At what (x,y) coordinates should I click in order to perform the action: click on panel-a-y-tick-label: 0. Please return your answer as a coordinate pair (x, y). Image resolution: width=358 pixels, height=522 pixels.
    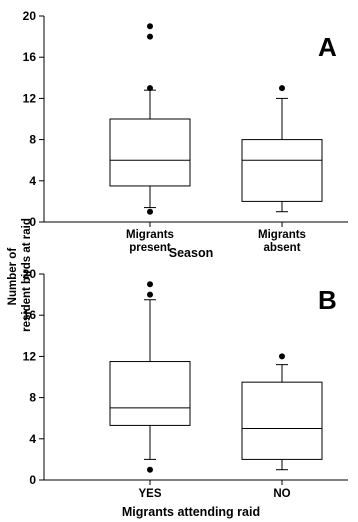
    Looking at the image, I should click on (32, 222).